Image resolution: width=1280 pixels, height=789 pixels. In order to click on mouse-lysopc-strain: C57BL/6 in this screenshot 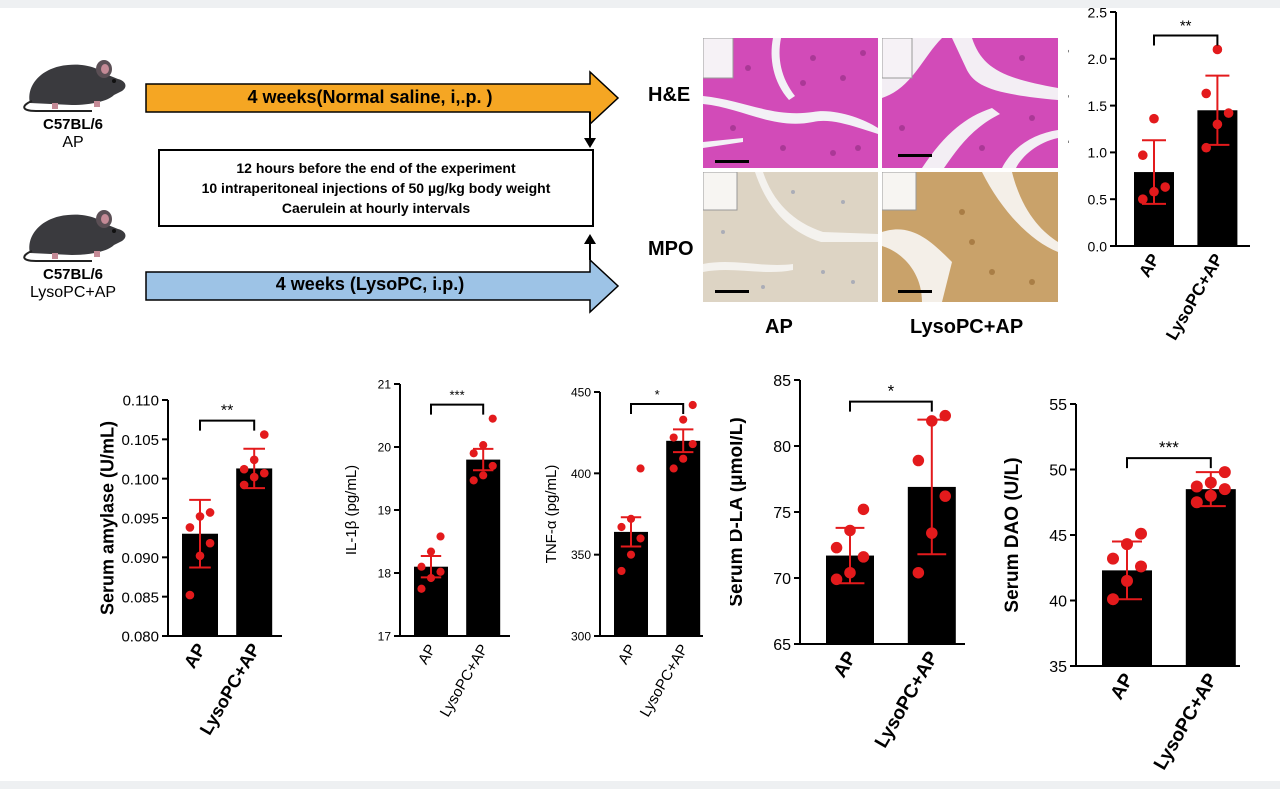, I will do `click(73, 274)`.